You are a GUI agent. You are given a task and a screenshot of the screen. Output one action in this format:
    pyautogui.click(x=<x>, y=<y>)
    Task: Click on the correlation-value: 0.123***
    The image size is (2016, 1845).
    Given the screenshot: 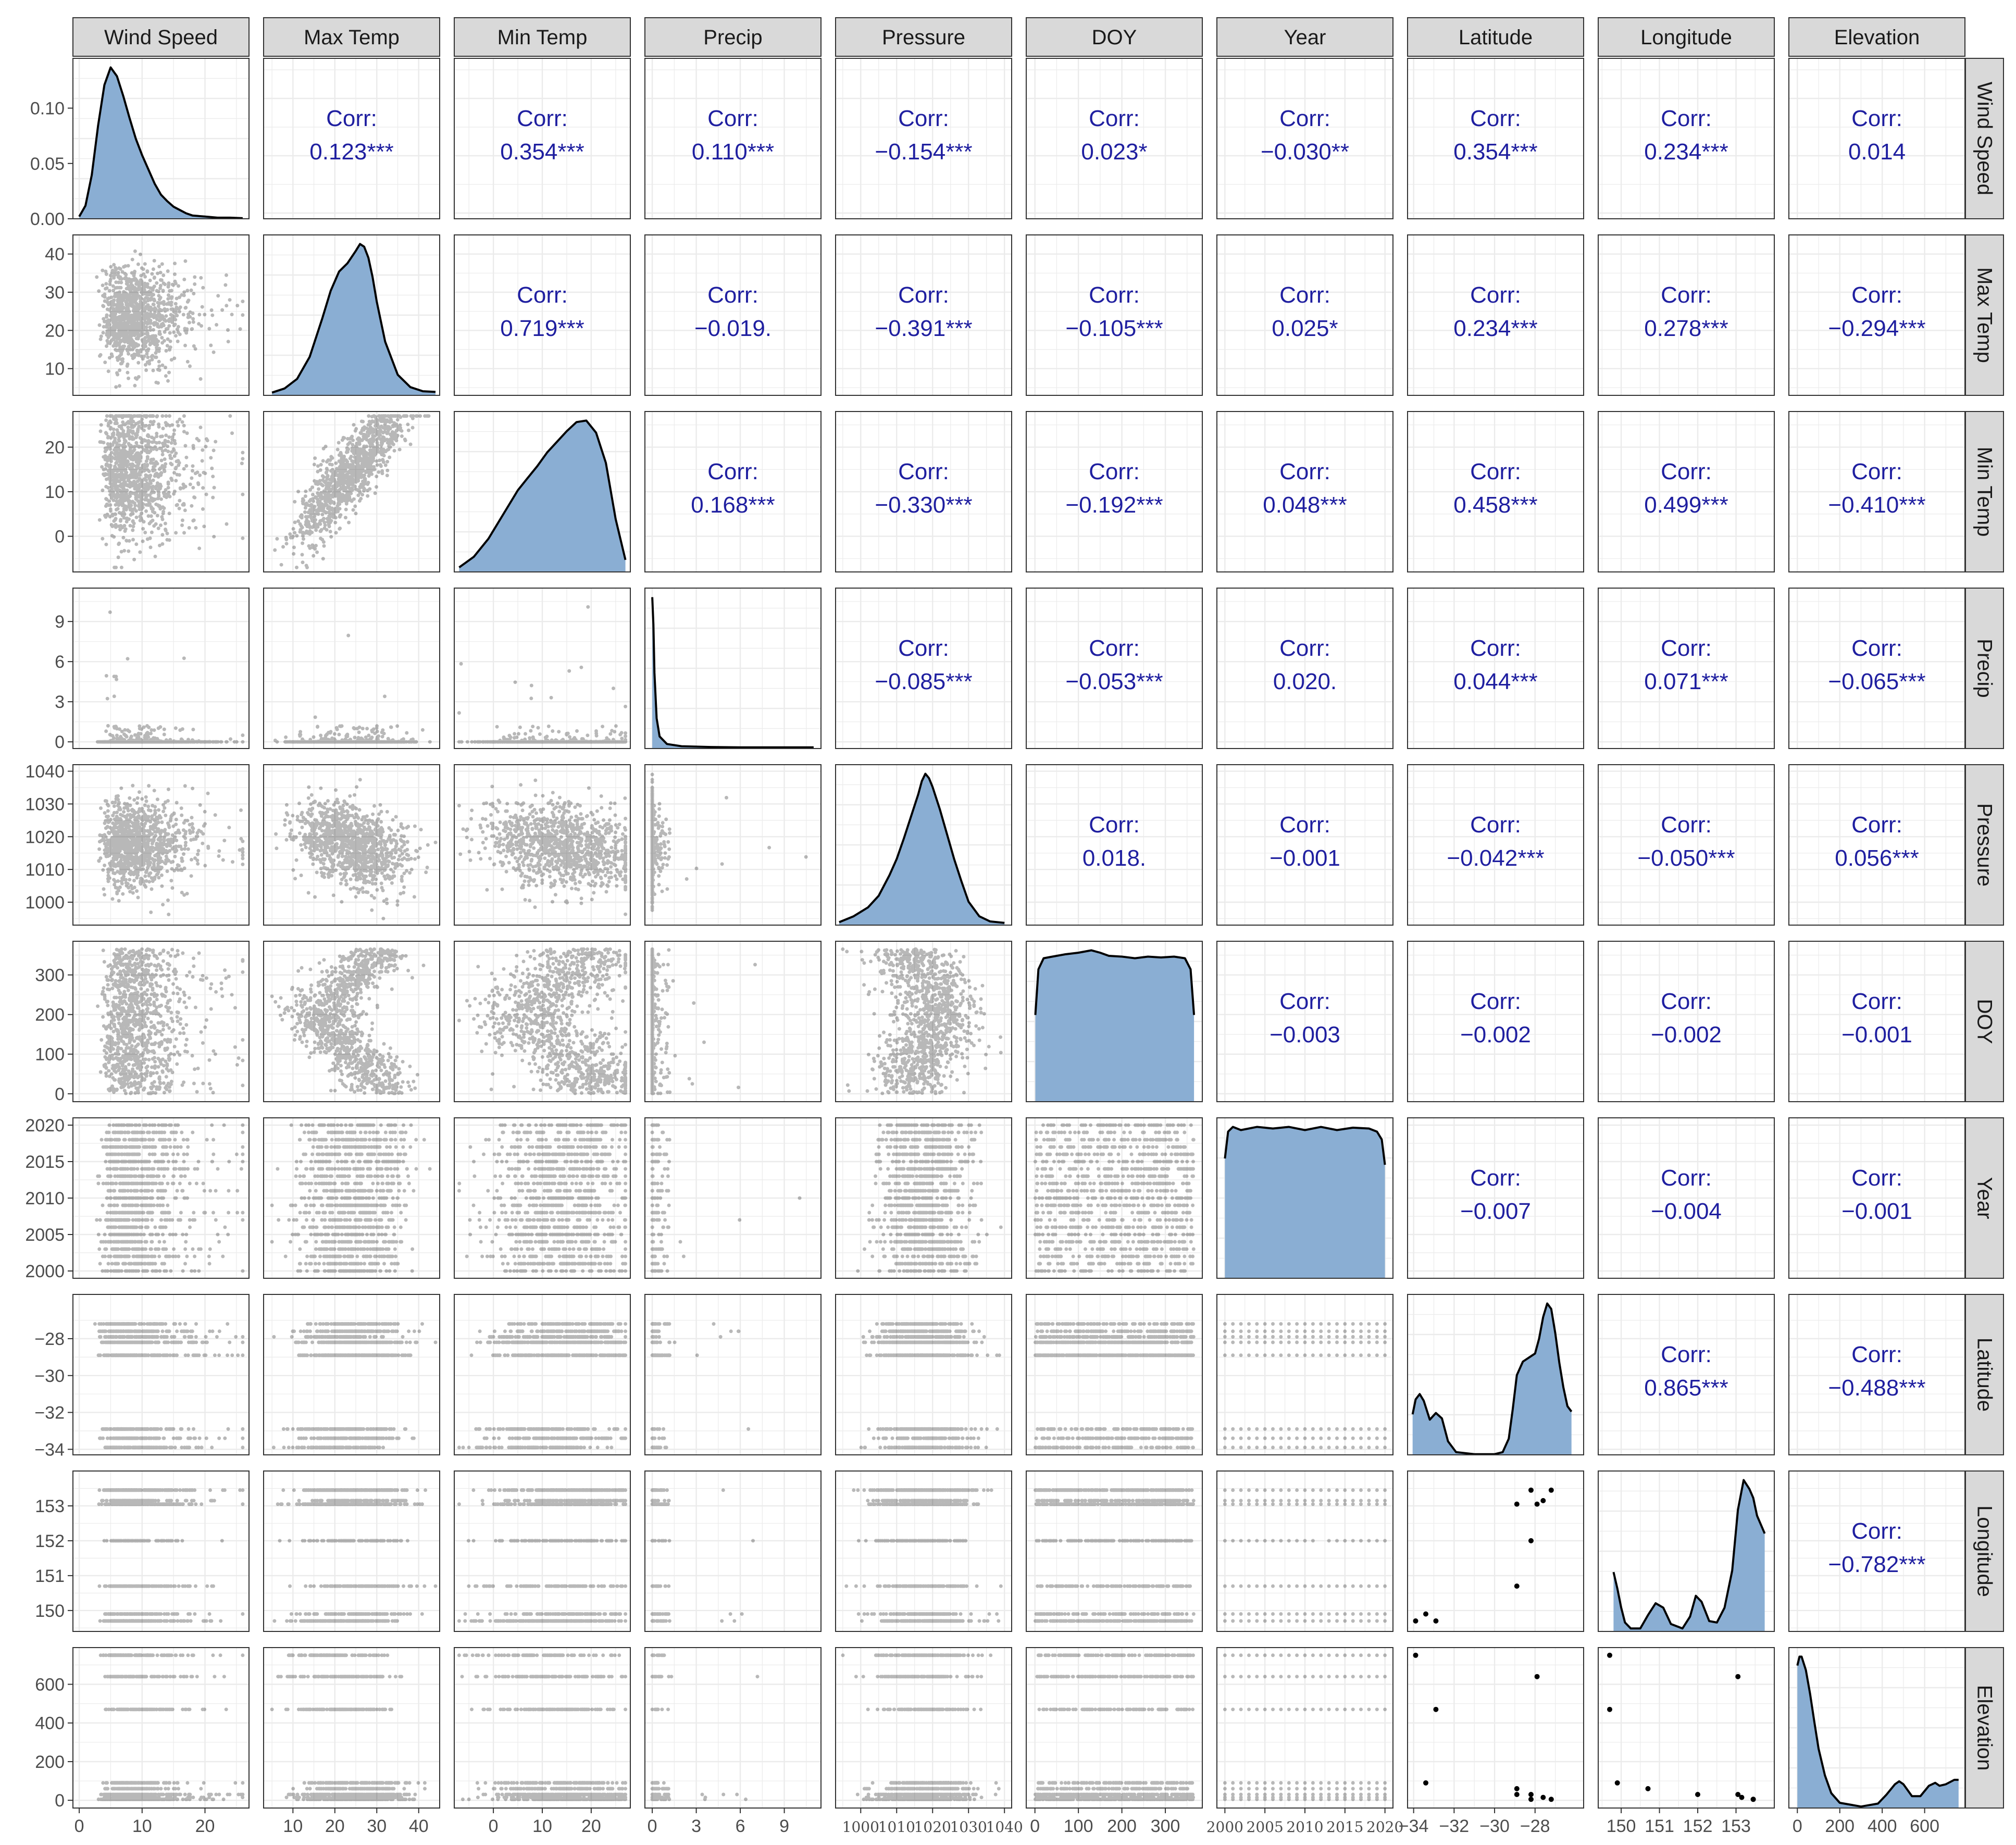 What is the action you would take?
    pyautogui.click(x=351, y=152)
    